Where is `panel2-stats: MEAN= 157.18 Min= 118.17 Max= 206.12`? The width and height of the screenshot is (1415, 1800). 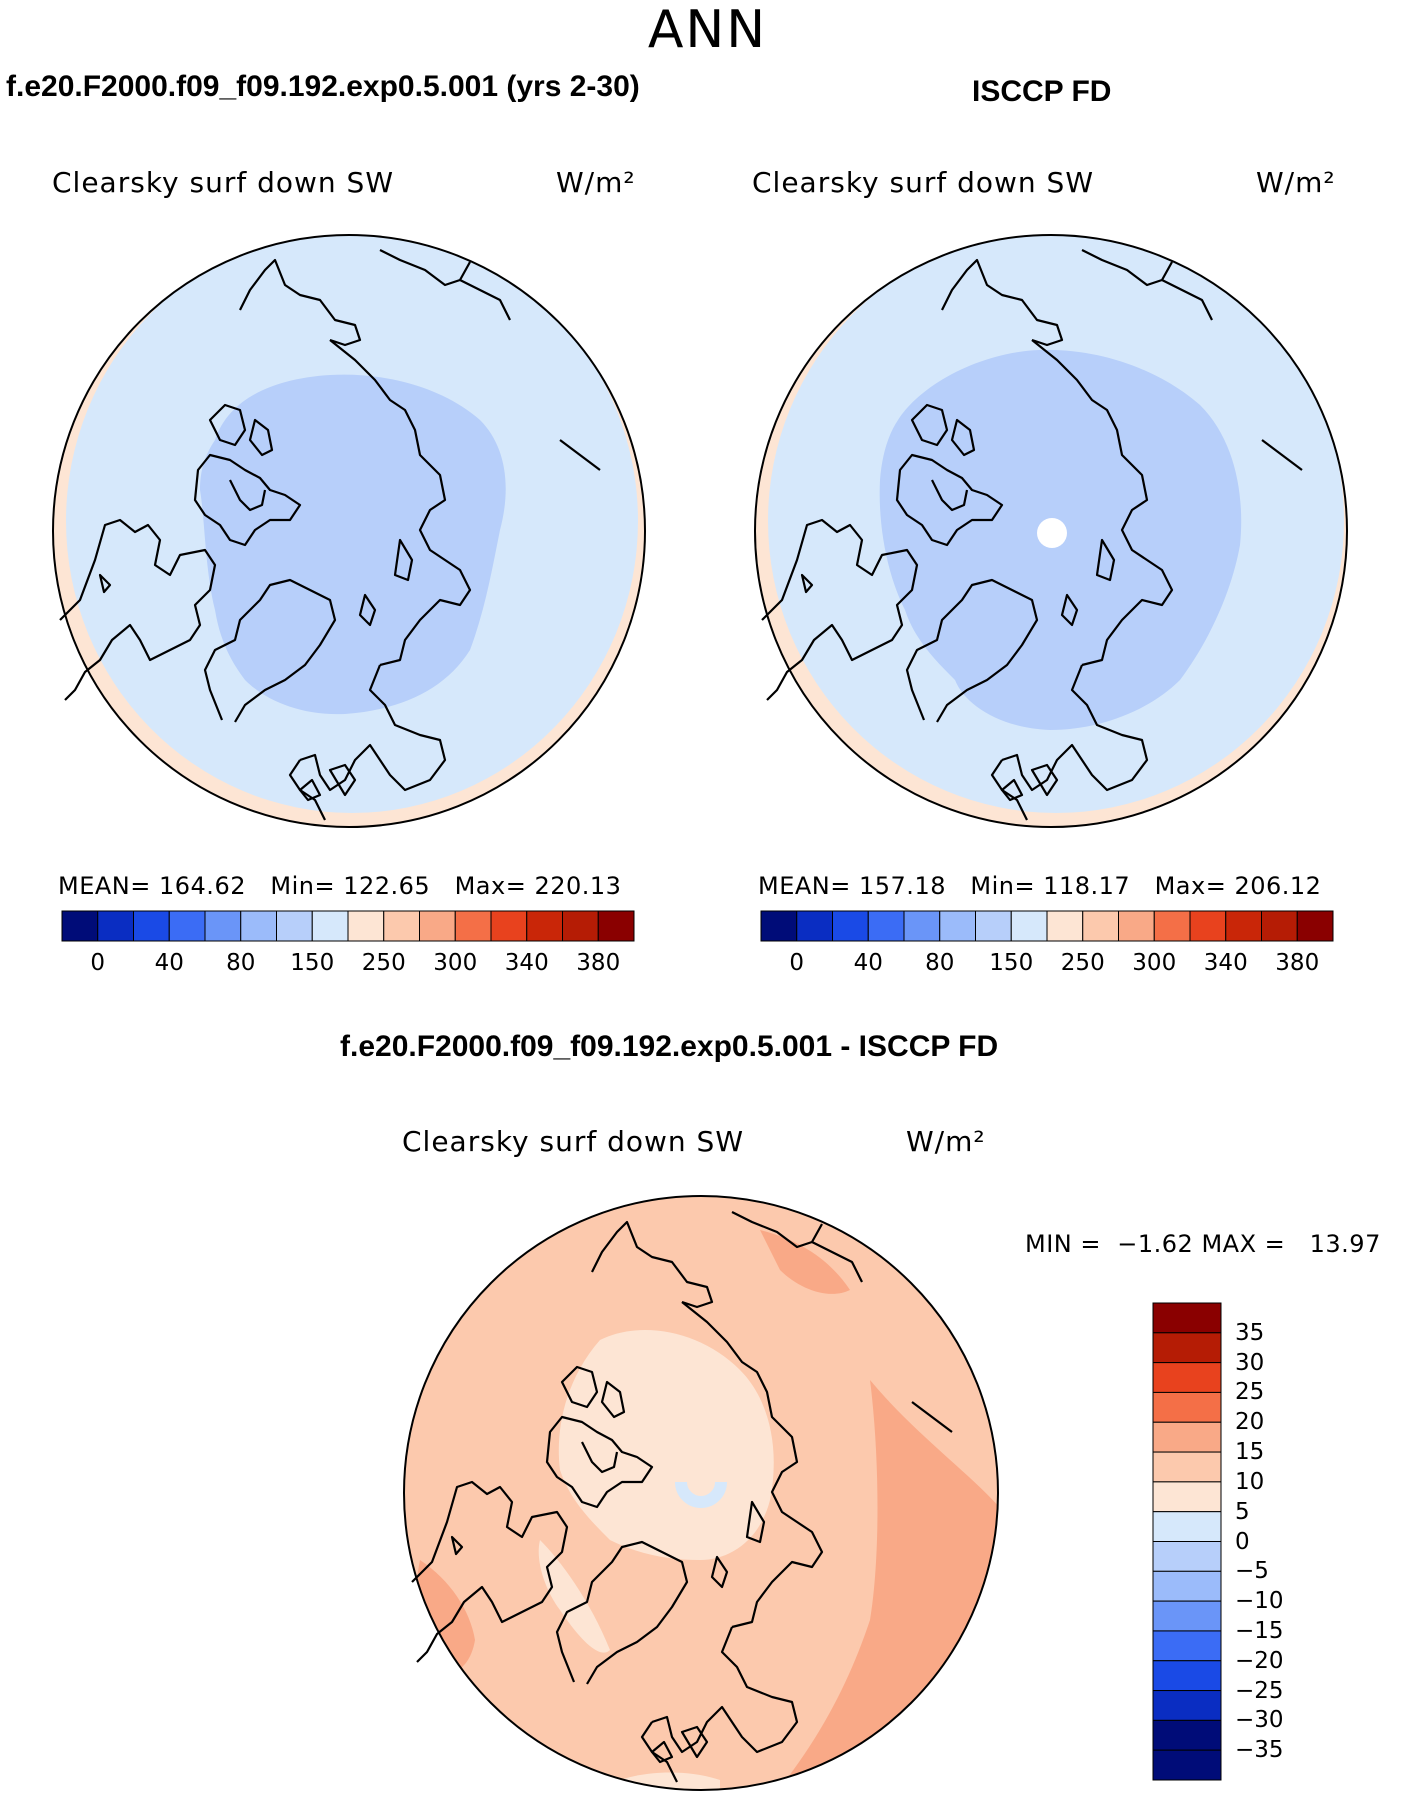 panel2-stats: MEAN= 157.18 Min= 118.17 Max= 206.12 is located at coordinates (1040, 886).